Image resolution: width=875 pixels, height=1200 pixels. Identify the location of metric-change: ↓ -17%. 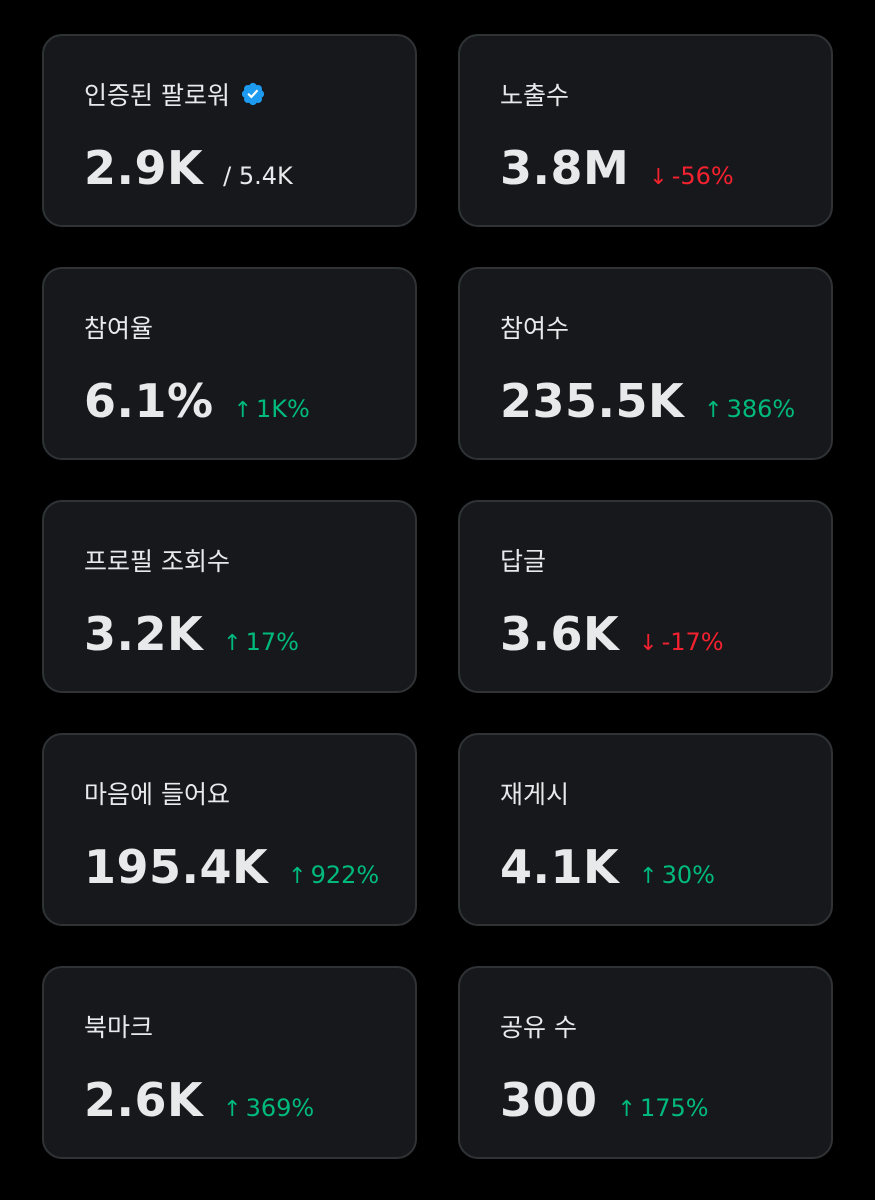
(681, 642).